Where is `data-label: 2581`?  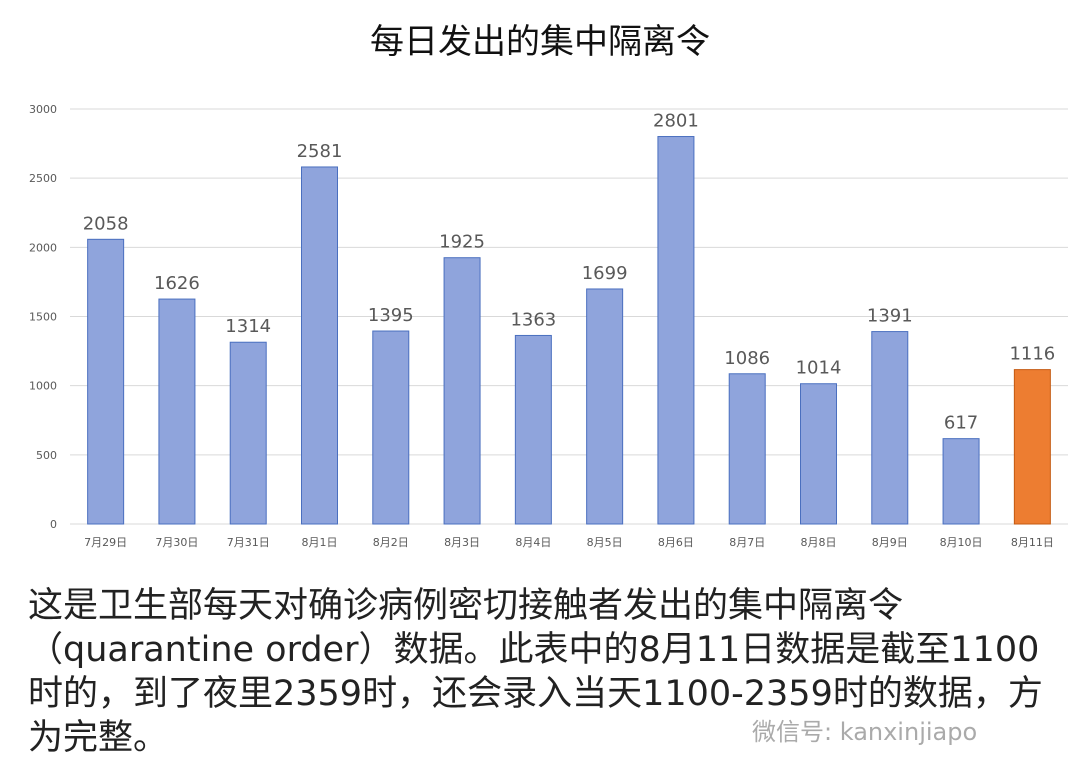 data-label: 2581 is located at coordinates (320, 151).